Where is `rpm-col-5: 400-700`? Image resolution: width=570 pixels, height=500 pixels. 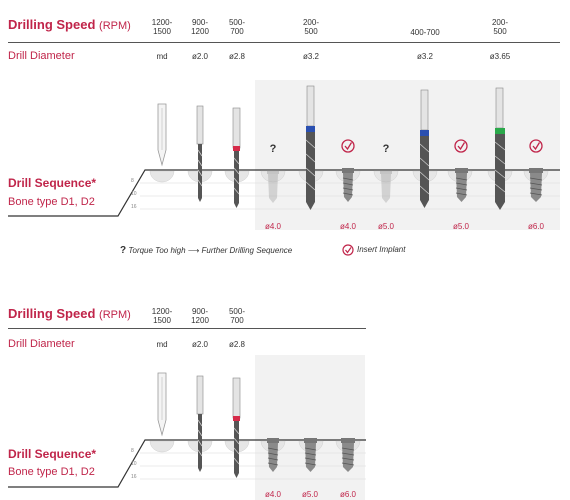 rpm-col-5: 400-700 is located at coordinates (425, 32).